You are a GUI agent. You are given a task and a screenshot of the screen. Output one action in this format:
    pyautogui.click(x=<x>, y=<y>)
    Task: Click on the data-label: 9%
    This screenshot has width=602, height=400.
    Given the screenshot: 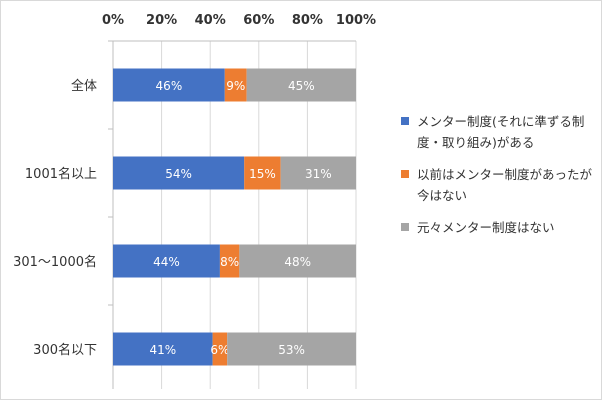 What is the action you would take?
    pyautogui.click(x=235, y=86)
    